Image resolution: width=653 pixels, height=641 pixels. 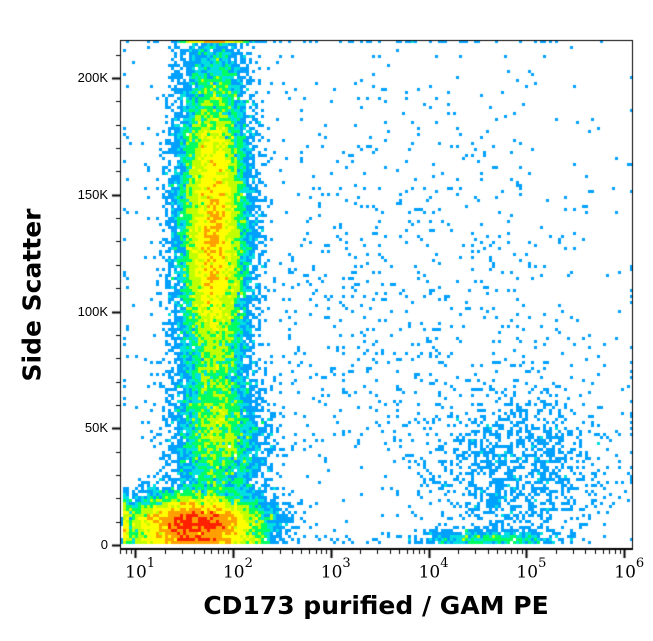 What do you see at coordinates (376, 605) in the screenshot?
I see `x-axis-label: CD173 purified / GAM PE` at bounding box center [376, 605].